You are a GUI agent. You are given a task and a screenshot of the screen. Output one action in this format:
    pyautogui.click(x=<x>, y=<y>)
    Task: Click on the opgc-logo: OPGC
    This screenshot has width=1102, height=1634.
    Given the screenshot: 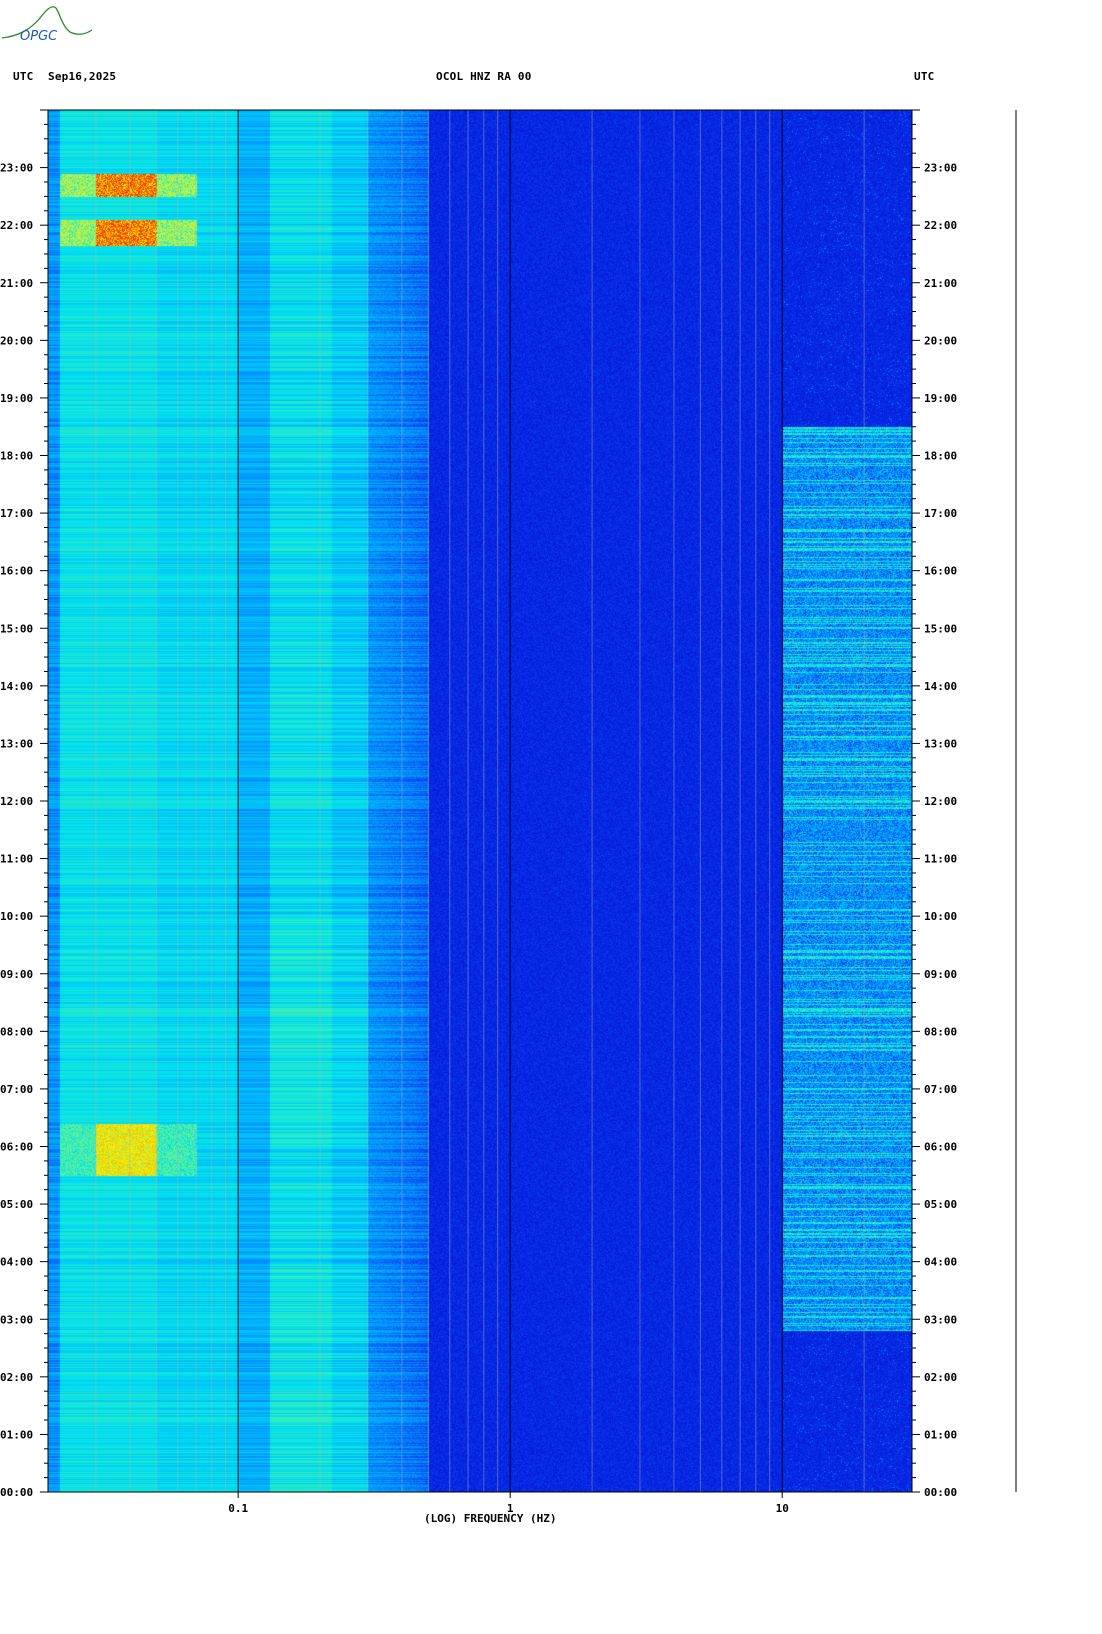 What is the action you would take?
    pyautogui.click(x=47, y=25)
    